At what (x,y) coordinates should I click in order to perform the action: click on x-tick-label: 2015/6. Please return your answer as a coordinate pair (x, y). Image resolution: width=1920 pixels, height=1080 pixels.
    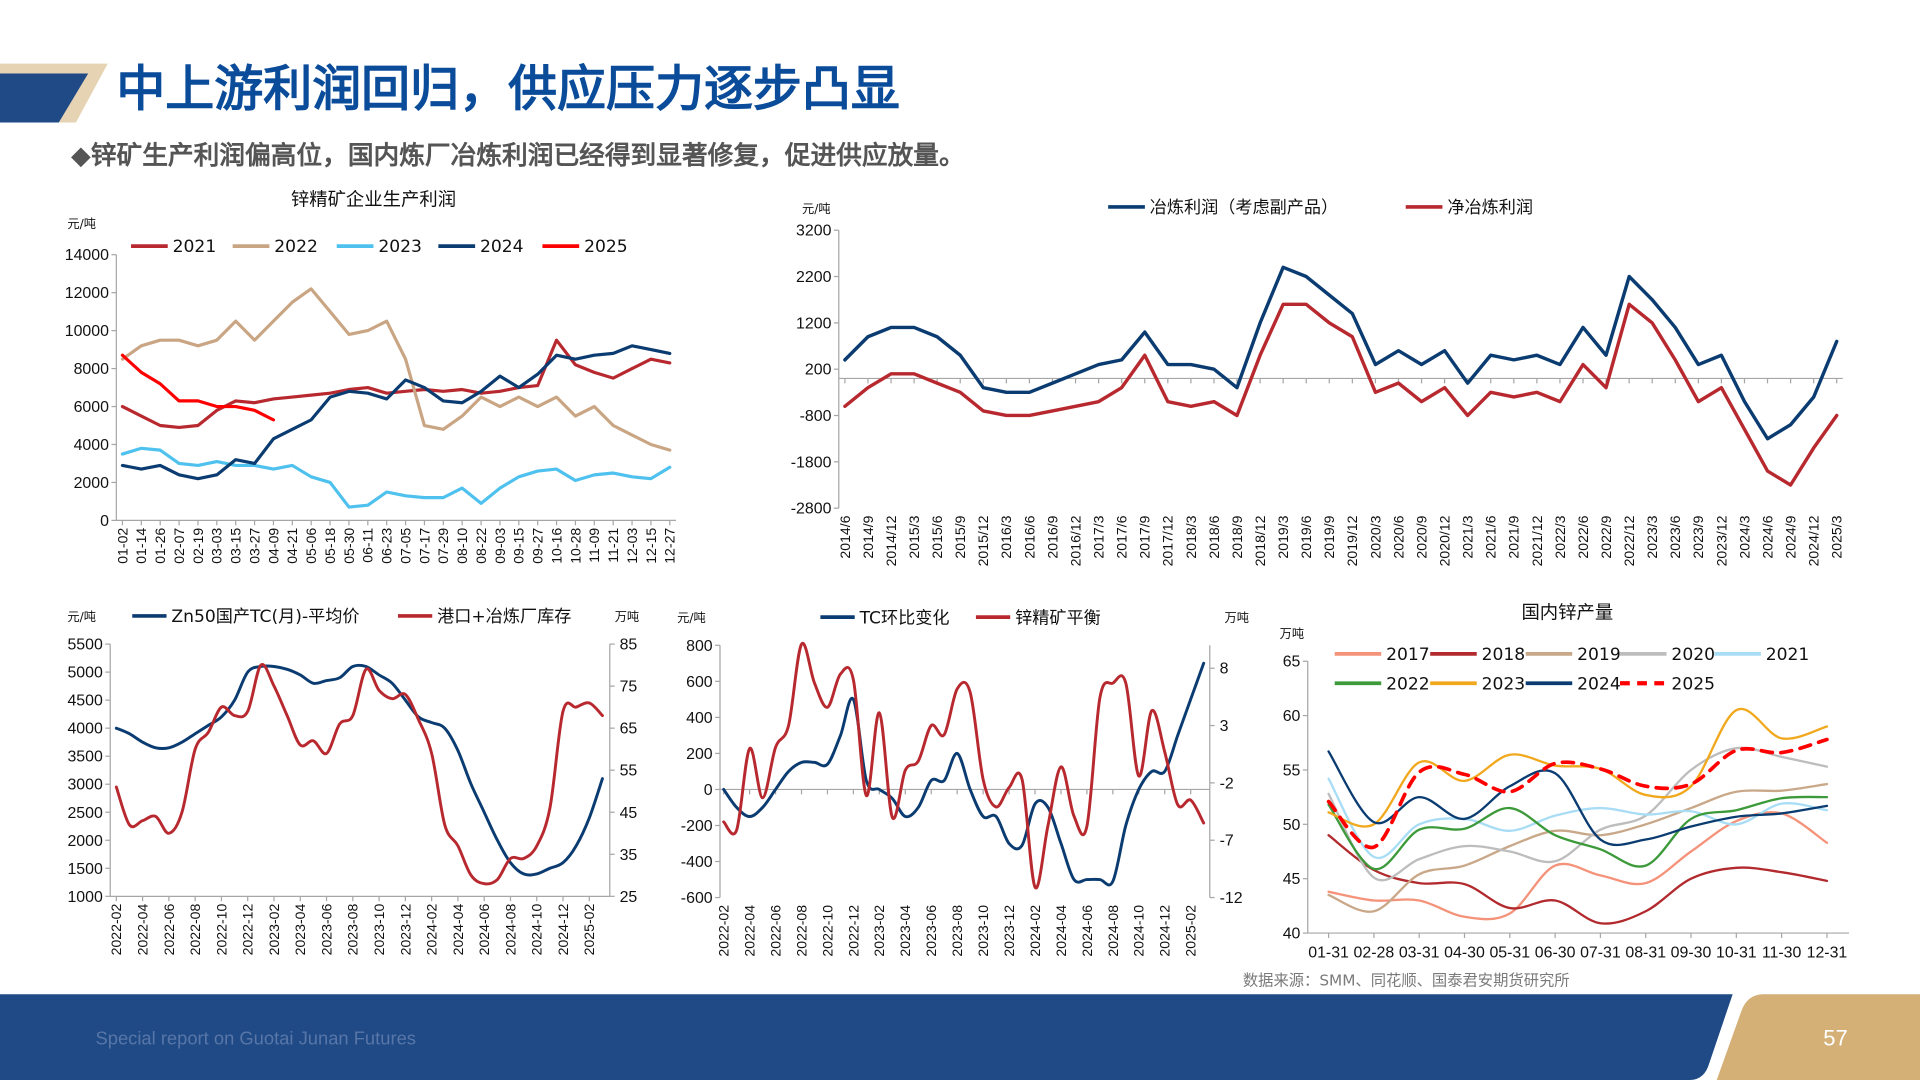
    Looking at the image, I should click on (937, 536).